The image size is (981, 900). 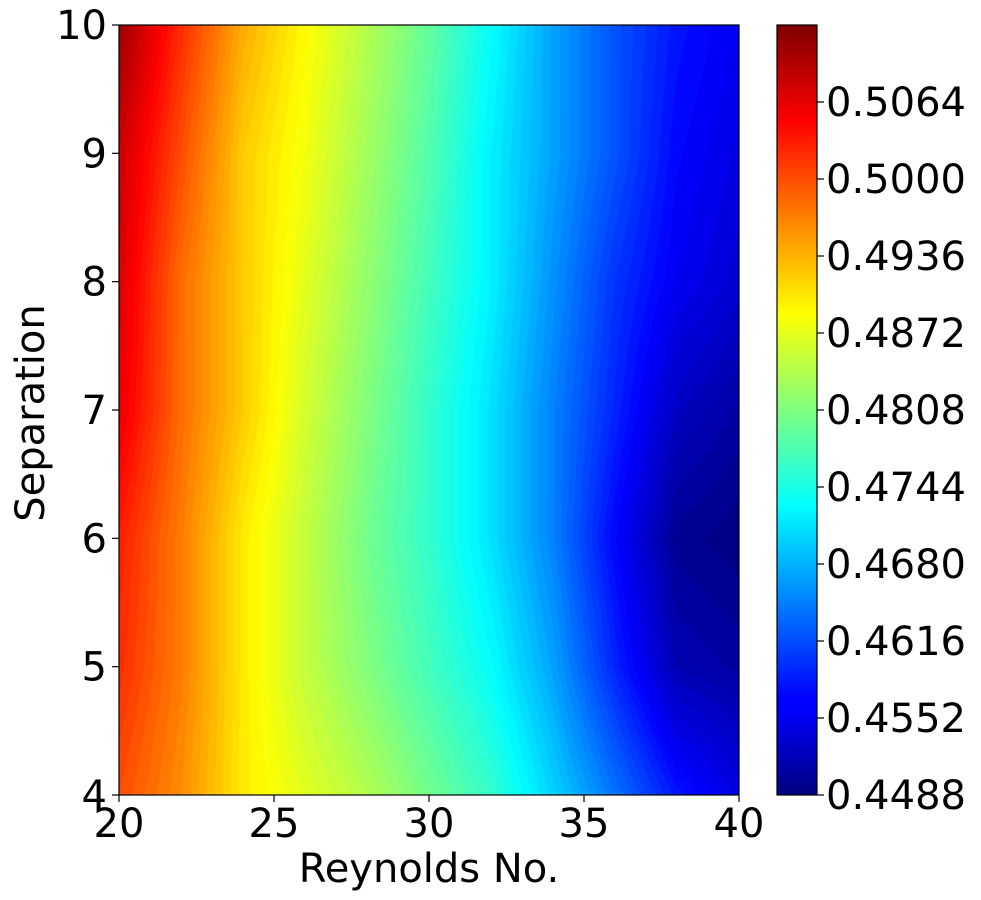 What do you see at coordinates (584, 824) in the screenshot?
I see `x-tick-label: 35` at bounding box center [584, 824].